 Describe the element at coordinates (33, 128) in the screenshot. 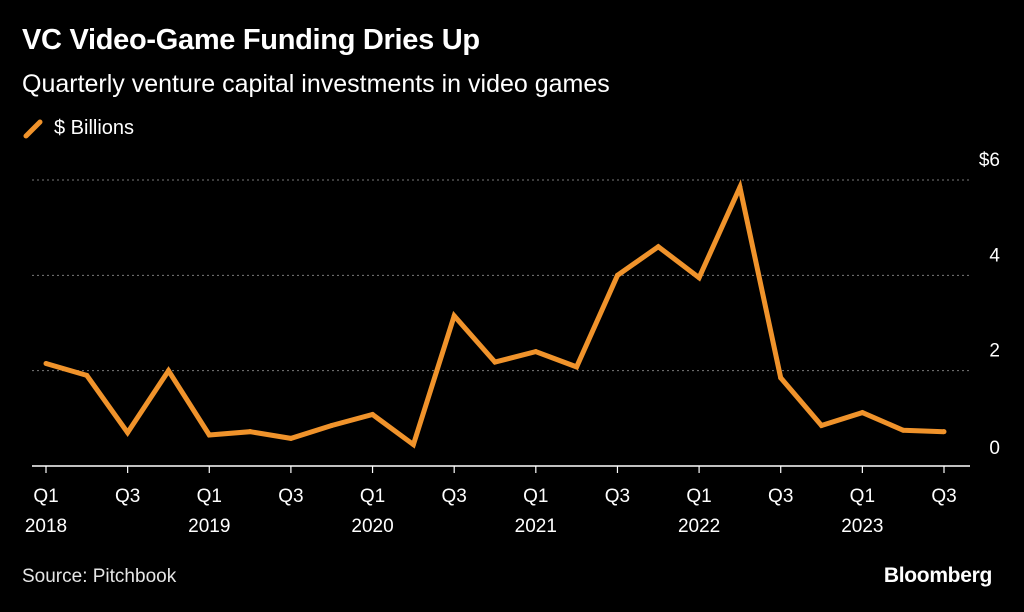

I see `legend-line-icon` at that location.